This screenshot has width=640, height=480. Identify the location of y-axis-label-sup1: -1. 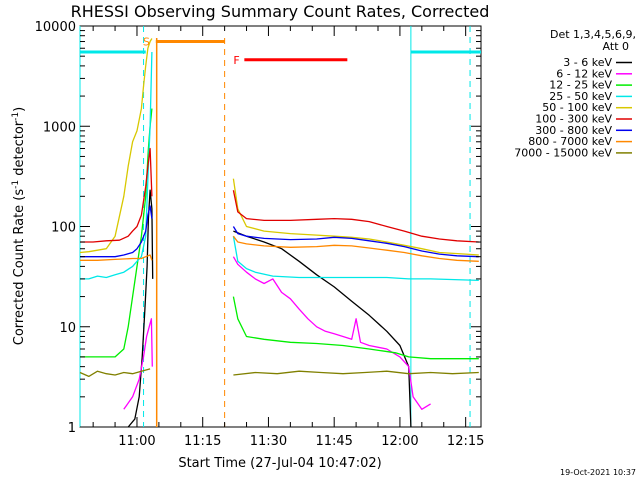
(16, 184).